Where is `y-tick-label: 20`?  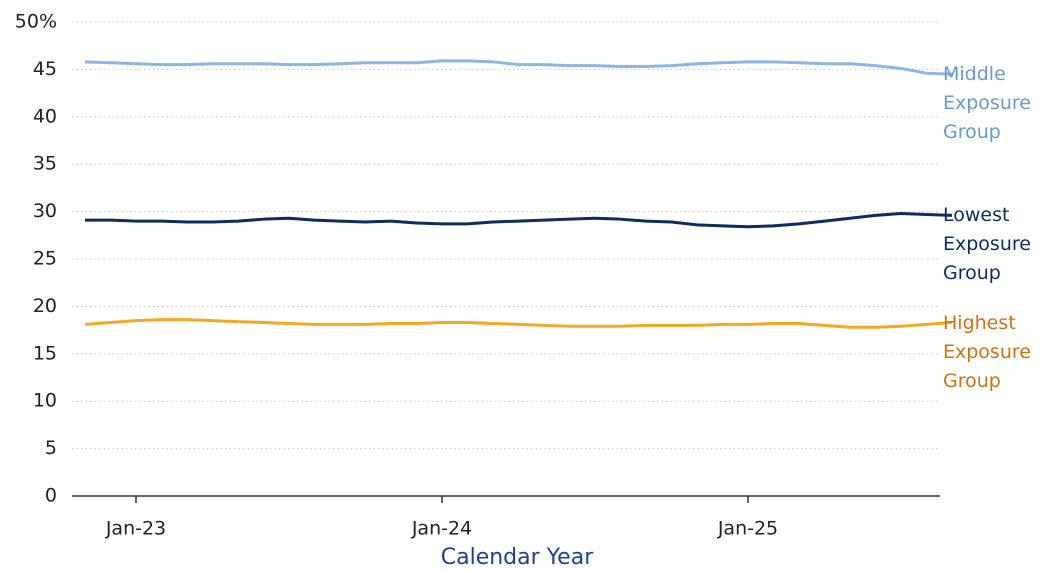
y-tick-label: 20 is located at coordinates (45, 306).